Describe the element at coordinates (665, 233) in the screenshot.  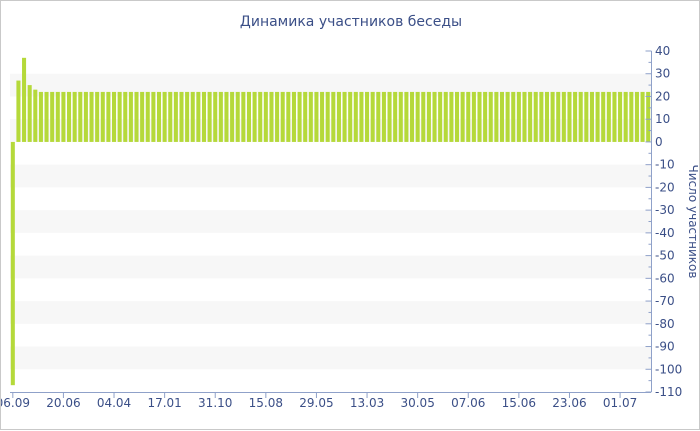
I see `y-tick-label: -40` at that location.